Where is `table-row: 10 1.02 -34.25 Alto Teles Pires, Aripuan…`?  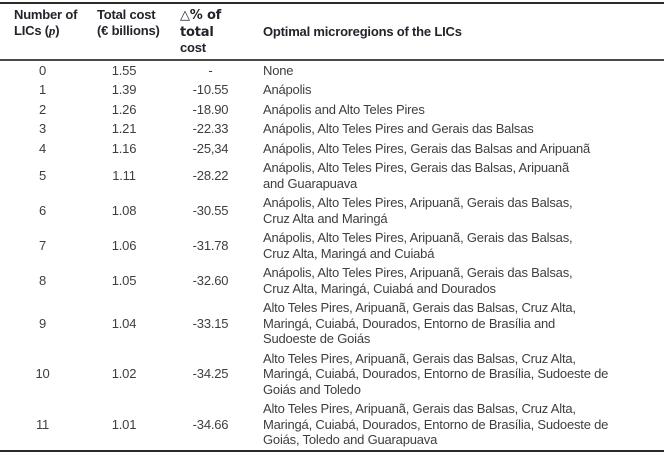 table-row: 10 1.02 -34.25 Alto Teles Pires, Aripuan… is located at coordinates (332, 374).